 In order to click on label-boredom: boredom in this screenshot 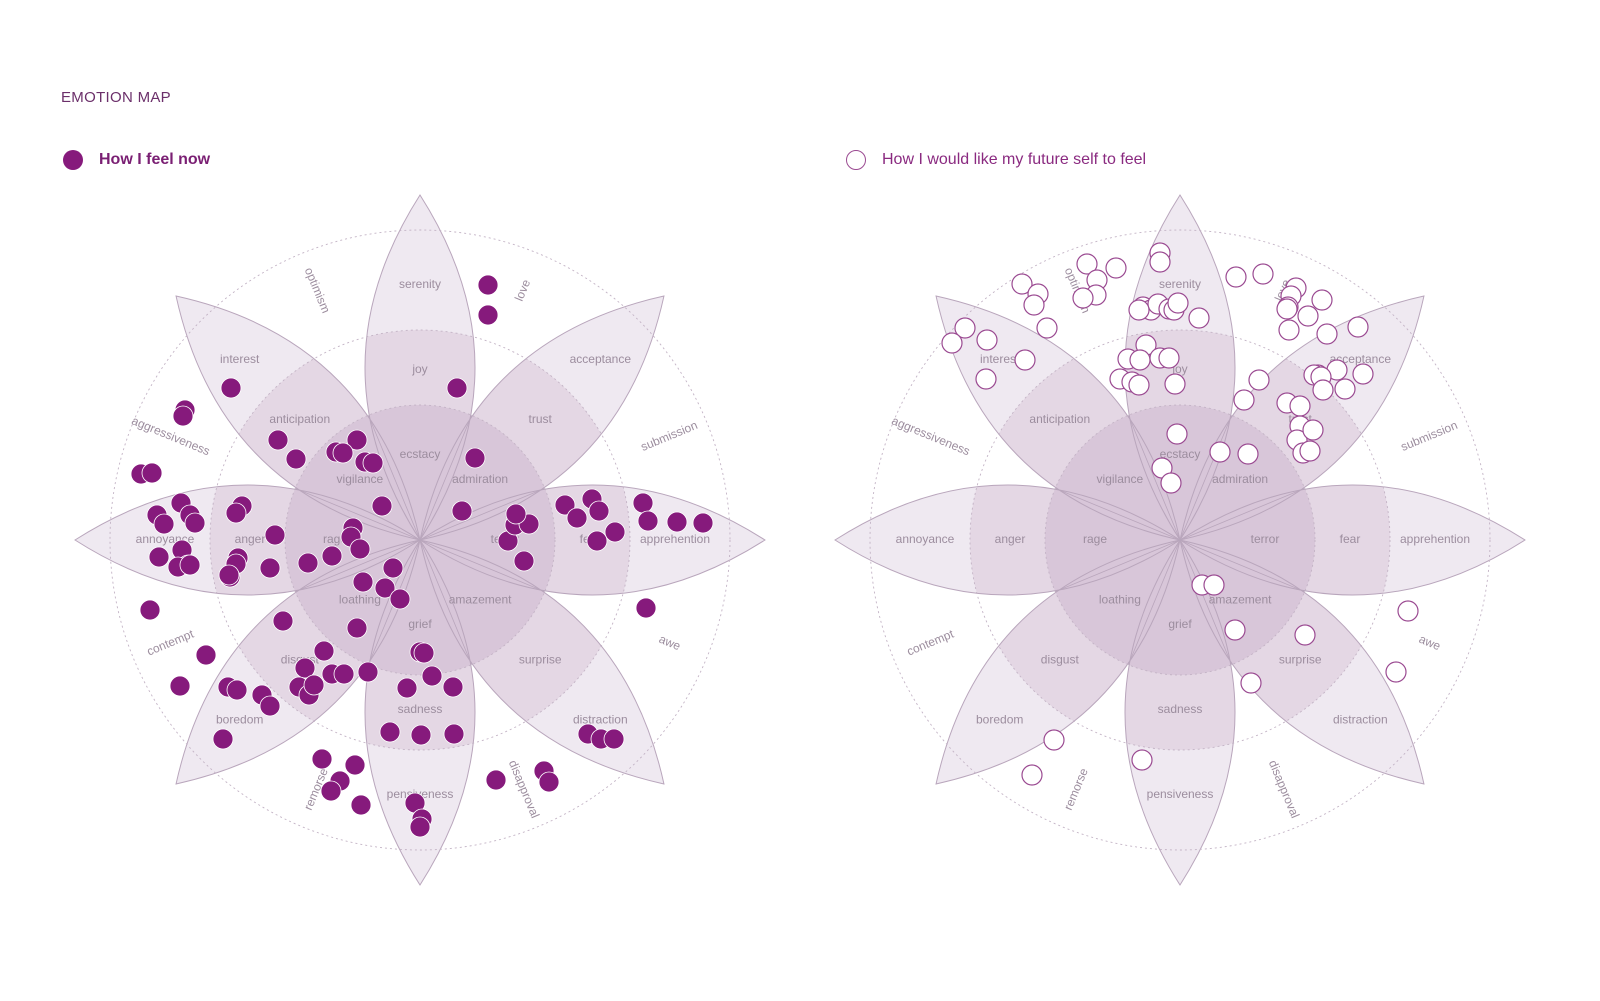, I will do `click(239, 719)`.